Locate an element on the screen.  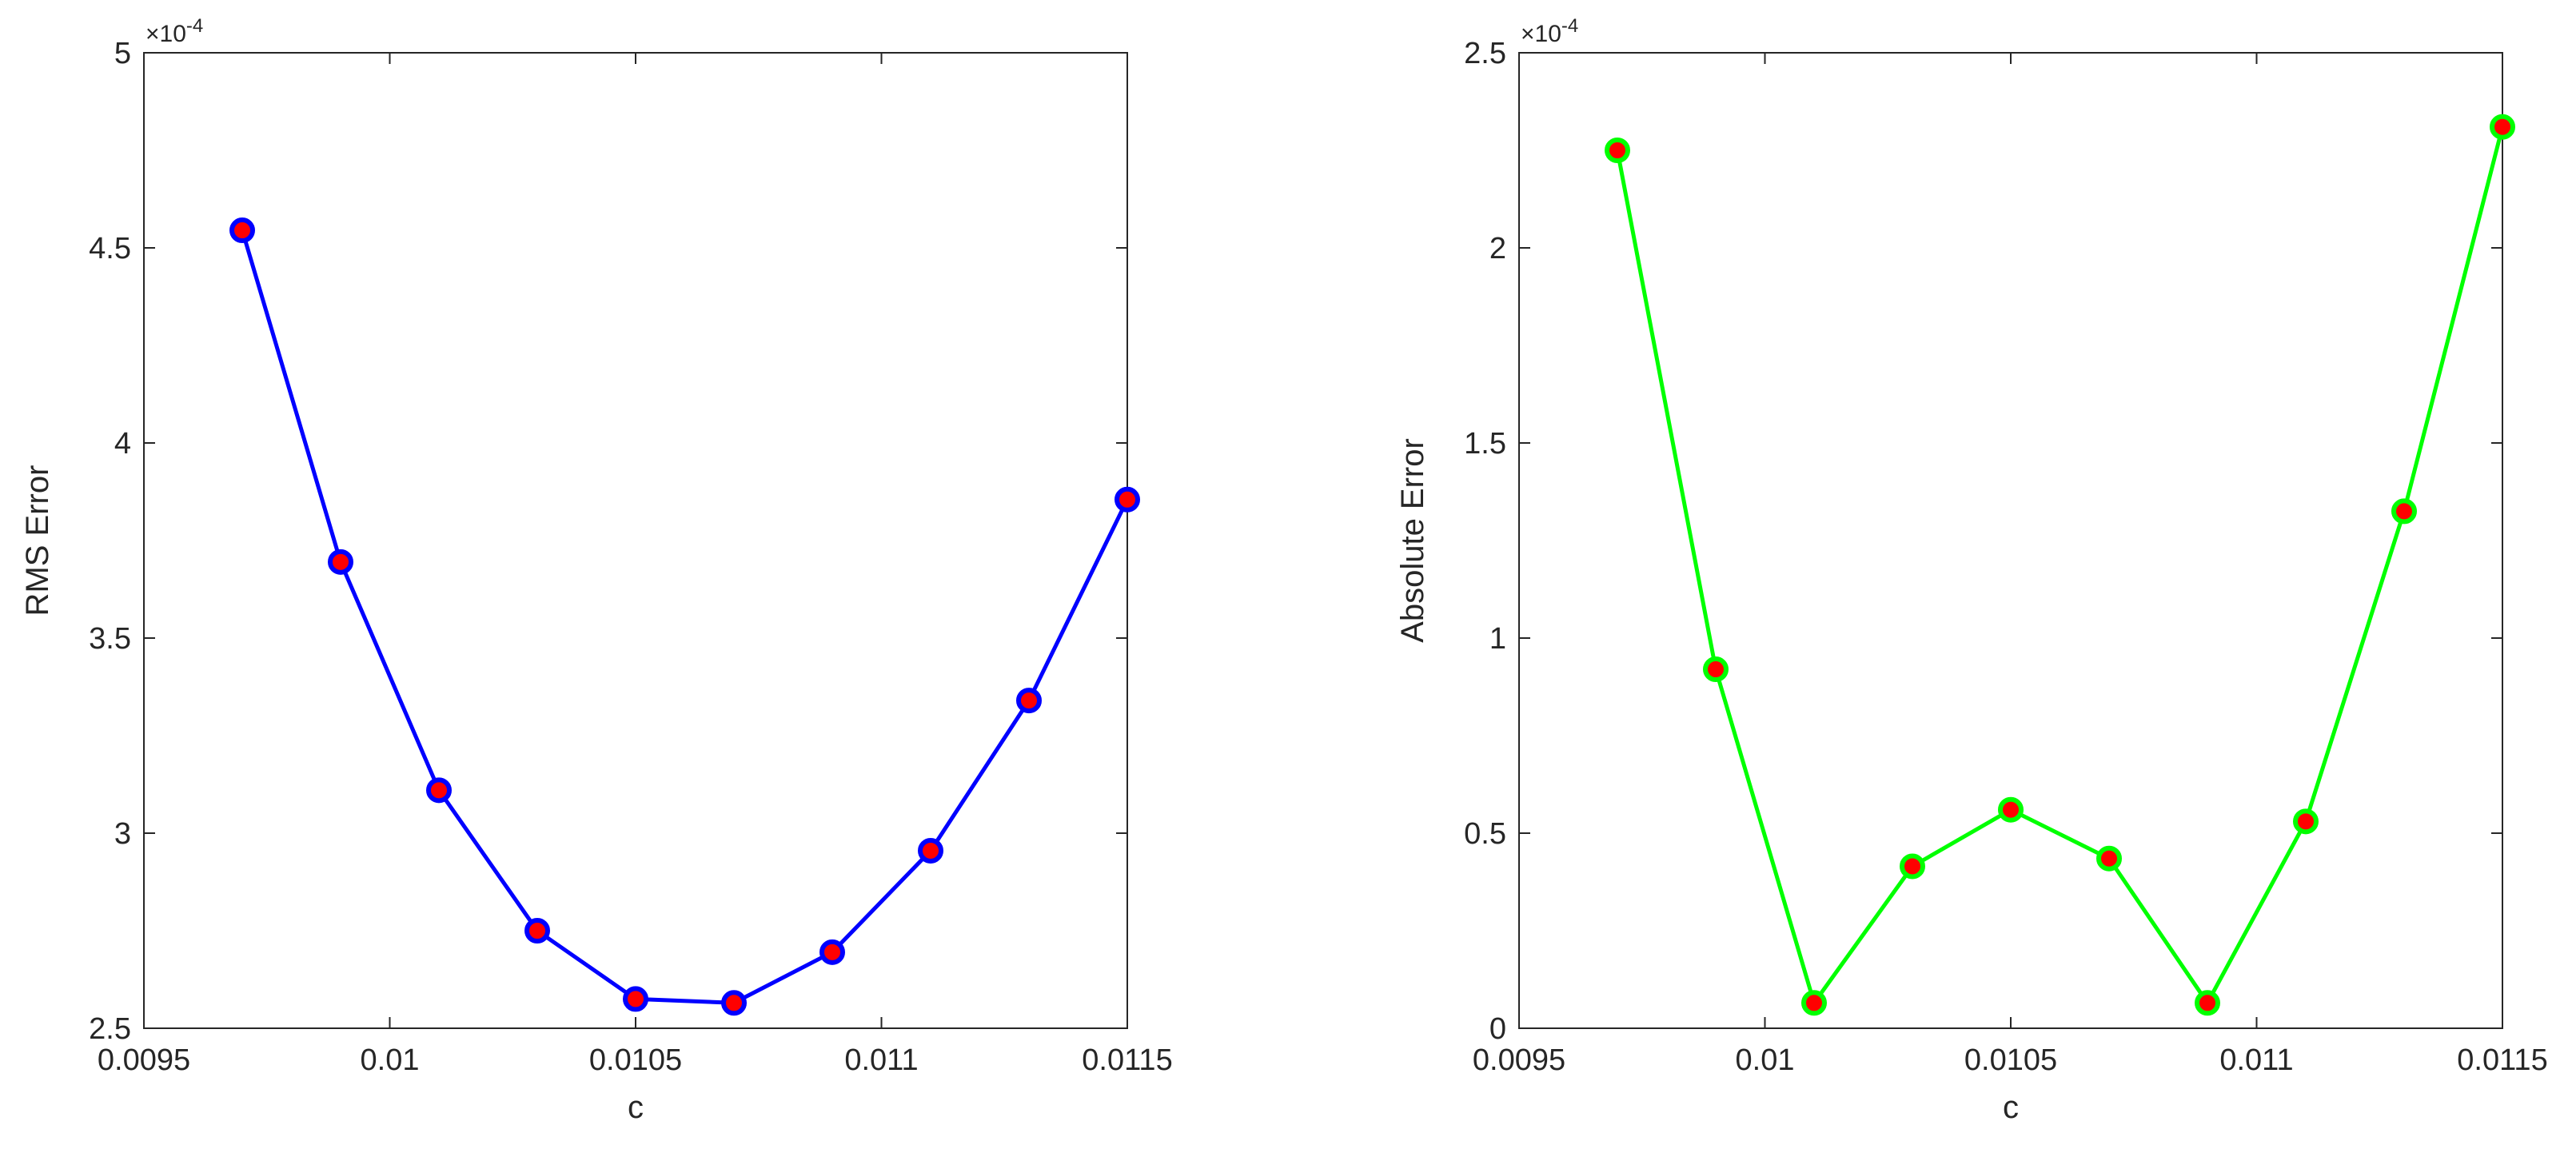
y-tick-label: 4 is located at coordinates (123, 444).